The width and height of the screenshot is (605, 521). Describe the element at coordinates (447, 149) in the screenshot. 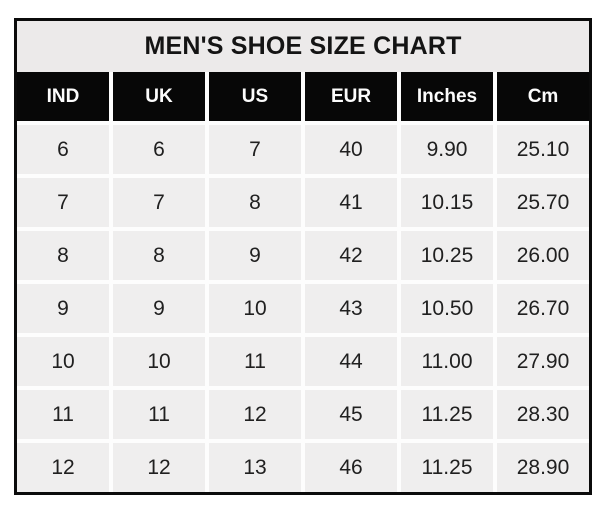

I see `cell-r1-inches: 9.90` at that location.